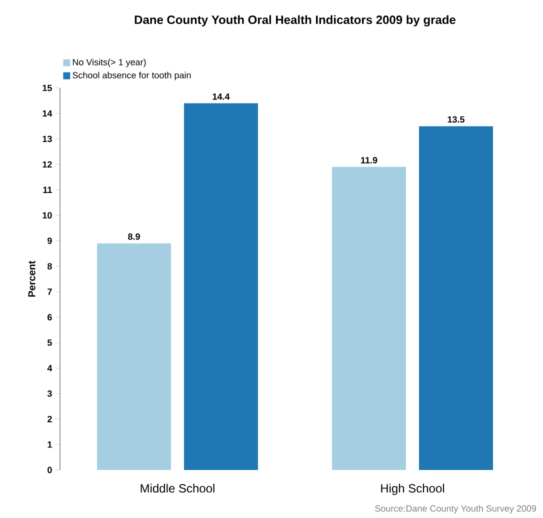 This screenshot has width=543, height=518. I want to click on y-tick-label: 10, so click(47, 215).